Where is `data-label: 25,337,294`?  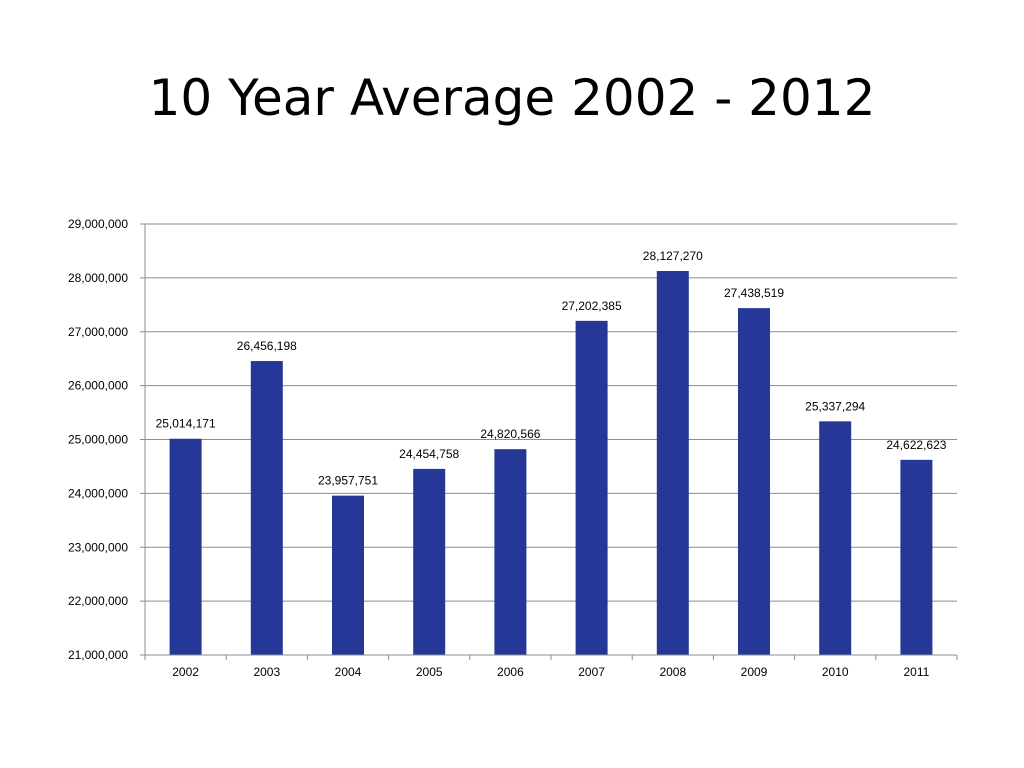 data-label: 25,337,294 is located at coordinates (835, 406).